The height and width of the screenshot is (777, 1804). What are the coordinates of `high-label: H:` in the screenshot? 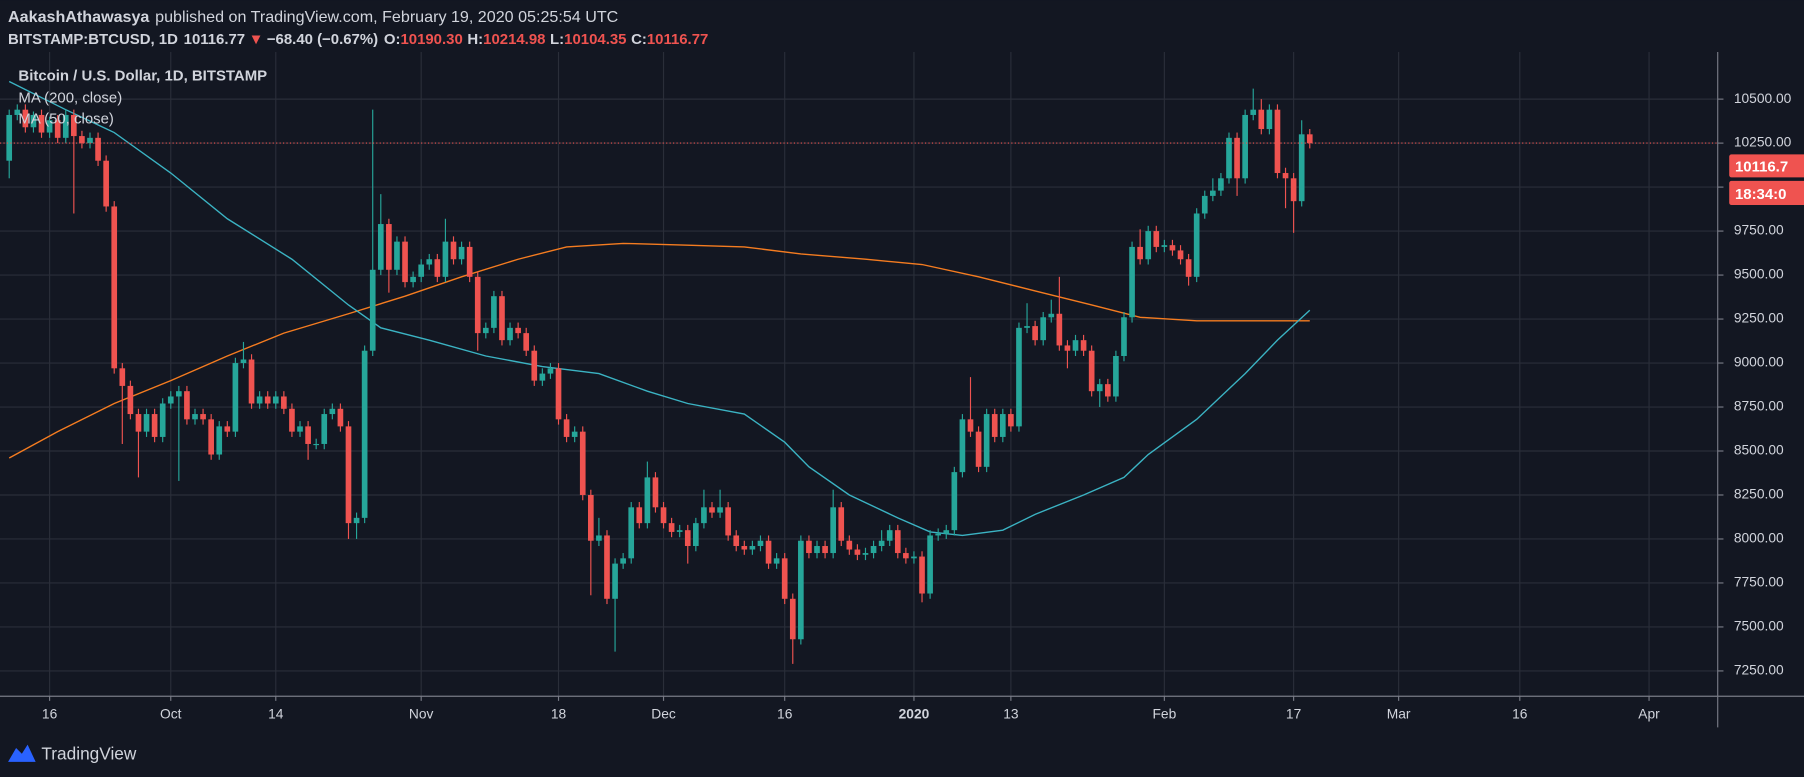 It's located at (475, 39).